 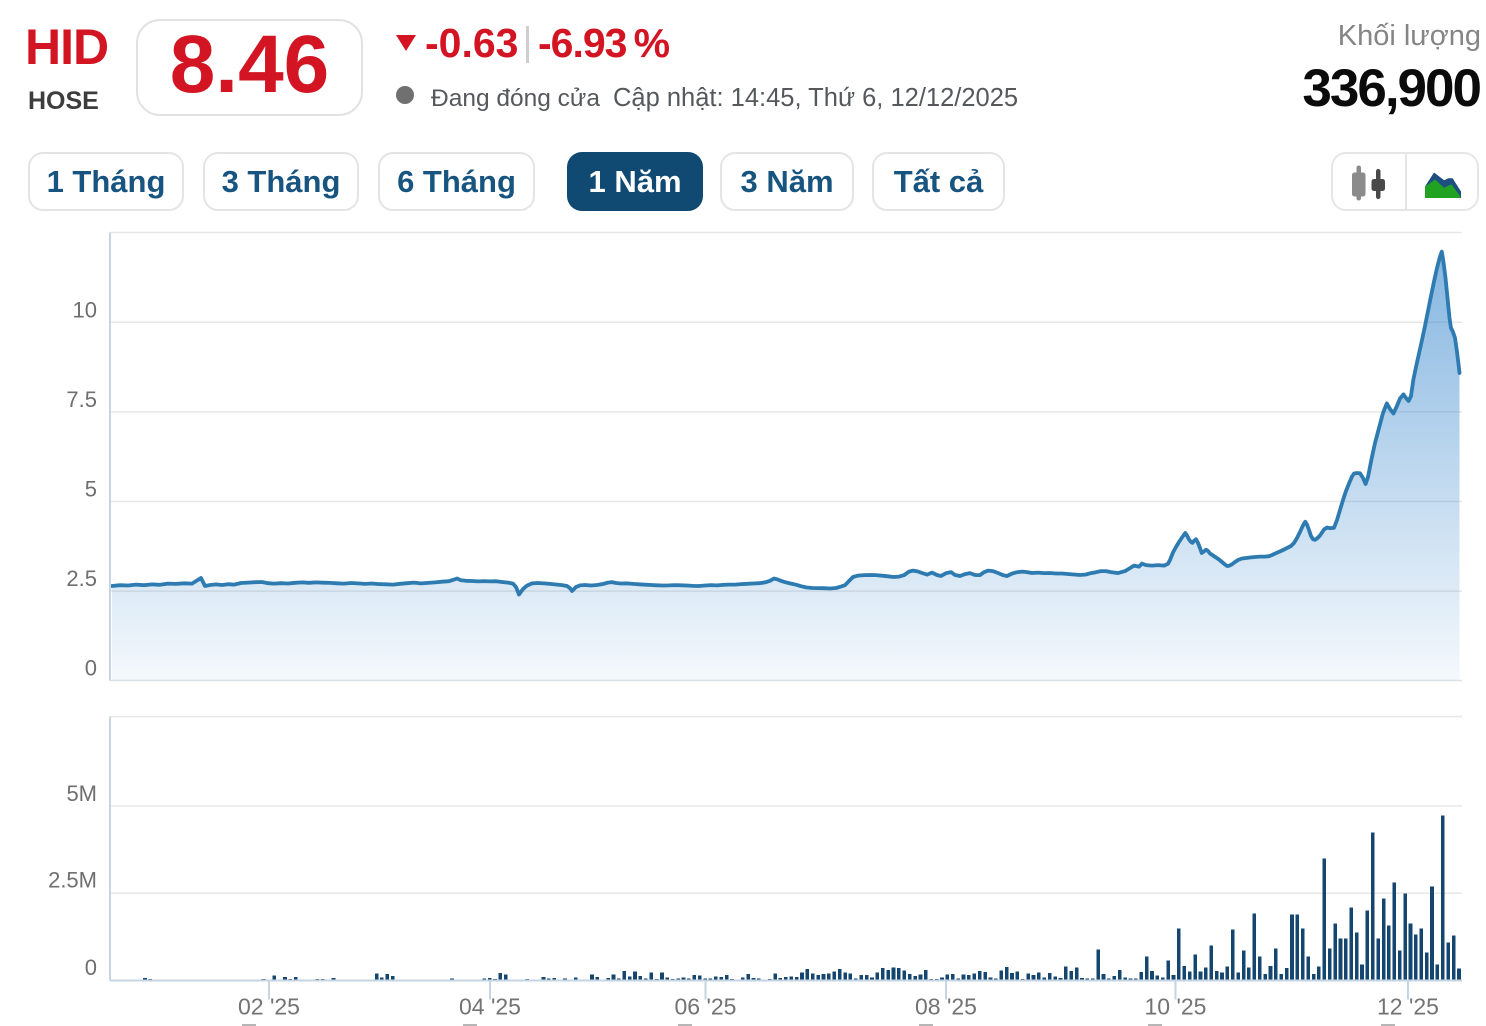 What do you see at coordinates (81, 399) in the screenshot?
I see `svg-text: 7.5` at bounding box center [81, 399].